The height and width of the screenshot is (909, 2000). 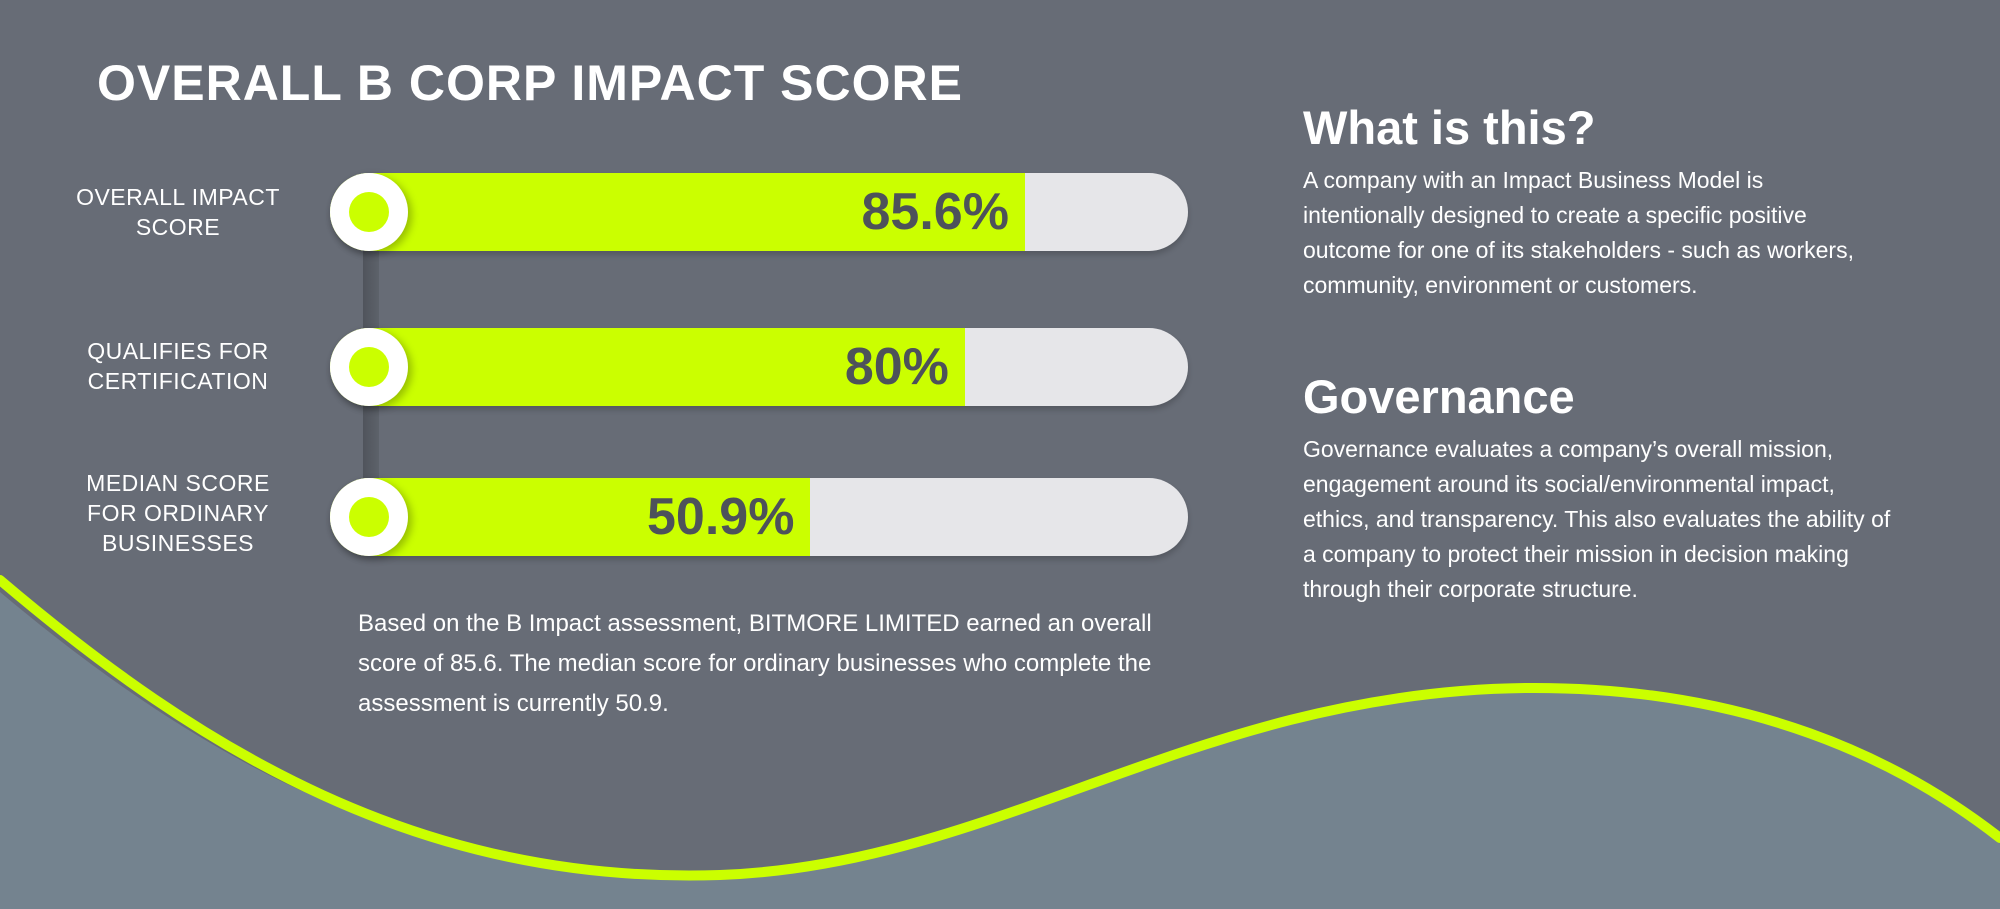 I want to click on score-label: QUALIFIES FOR CERTIFICATION, so click(x=178, y=366).